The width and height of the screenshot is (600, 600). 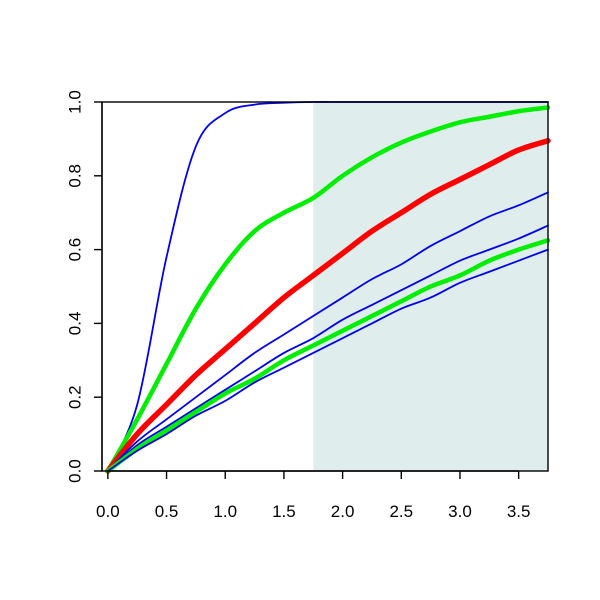 What do you see at coordinates (519, 511) in the screenshot?
I see `x-tick-label: 3.5` at bounding box center [519, 511].